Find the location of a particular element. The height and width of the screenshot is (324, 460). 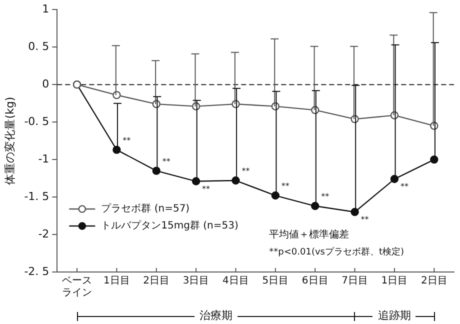

y-tick-label: 0 is located at coordinates (46, 83).